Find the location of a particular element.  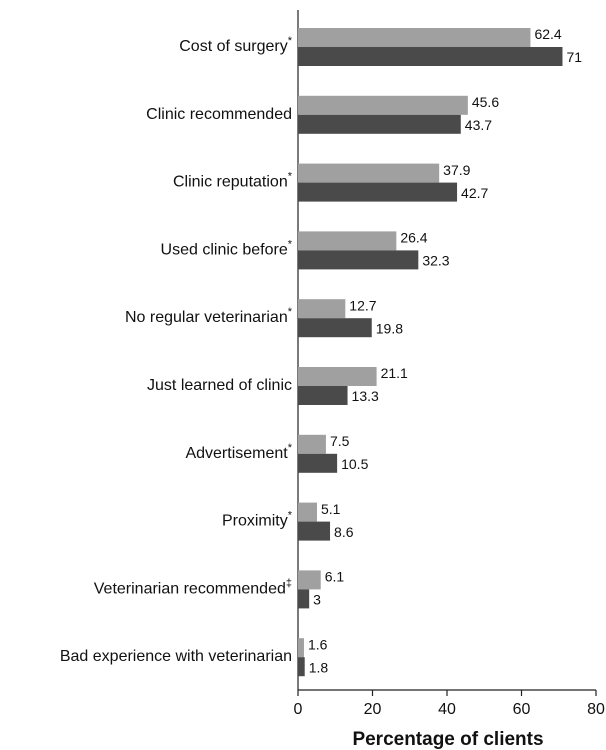

x-tick-label: 60 is located at coordinates (522, 709).